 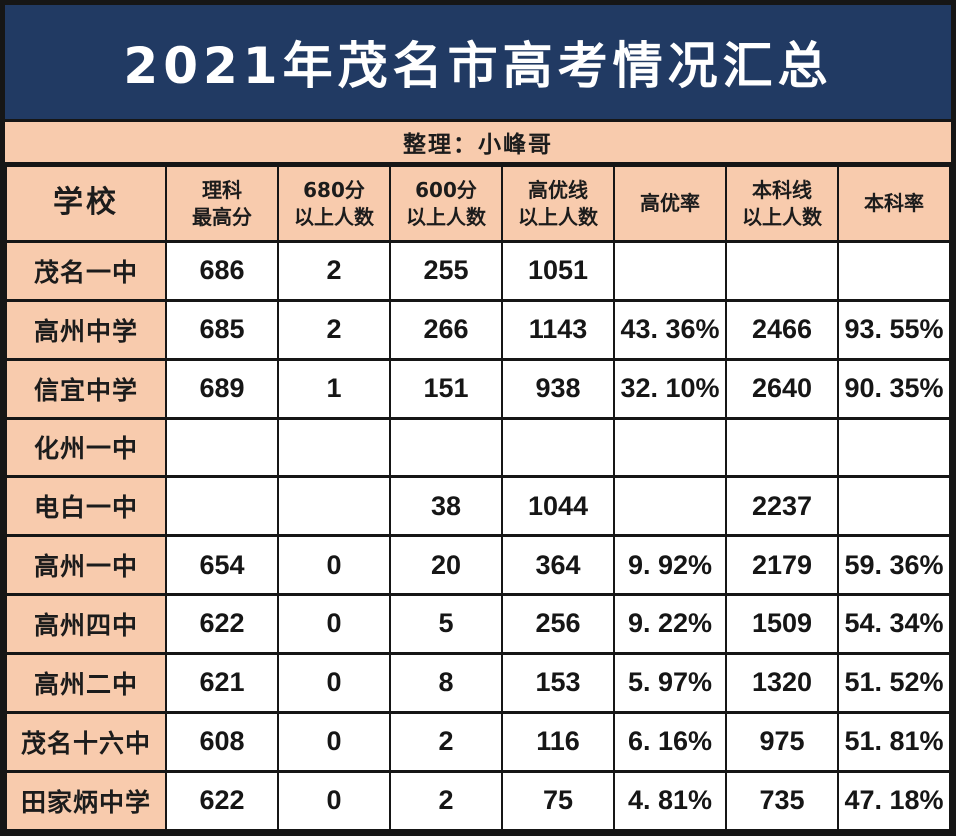 What do you see at coordinates (86, 330) in the screenshot?
I see `school-name-cell: 高州中学` at bounding box center [86, 330].